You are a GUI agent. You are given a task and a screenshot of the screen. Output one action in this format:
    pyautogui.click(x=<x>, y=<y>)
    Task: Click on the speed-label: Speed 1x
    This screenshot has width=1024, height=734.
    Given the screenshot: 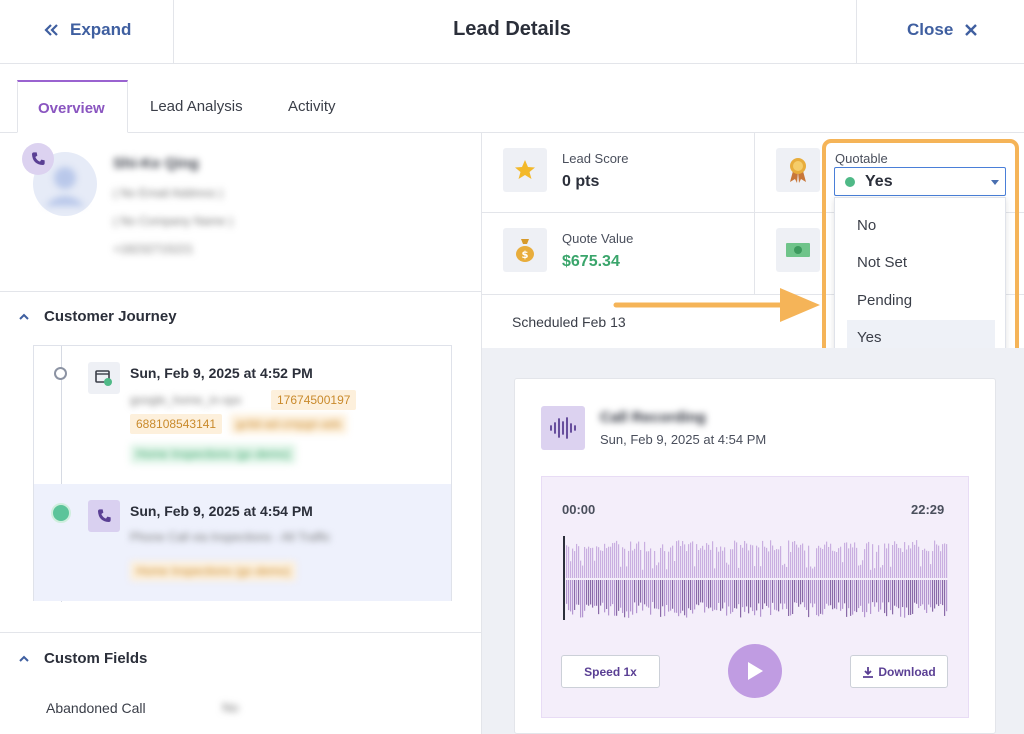 What is the action you would take?
    pyautogui.click(x=610, y=672)
    